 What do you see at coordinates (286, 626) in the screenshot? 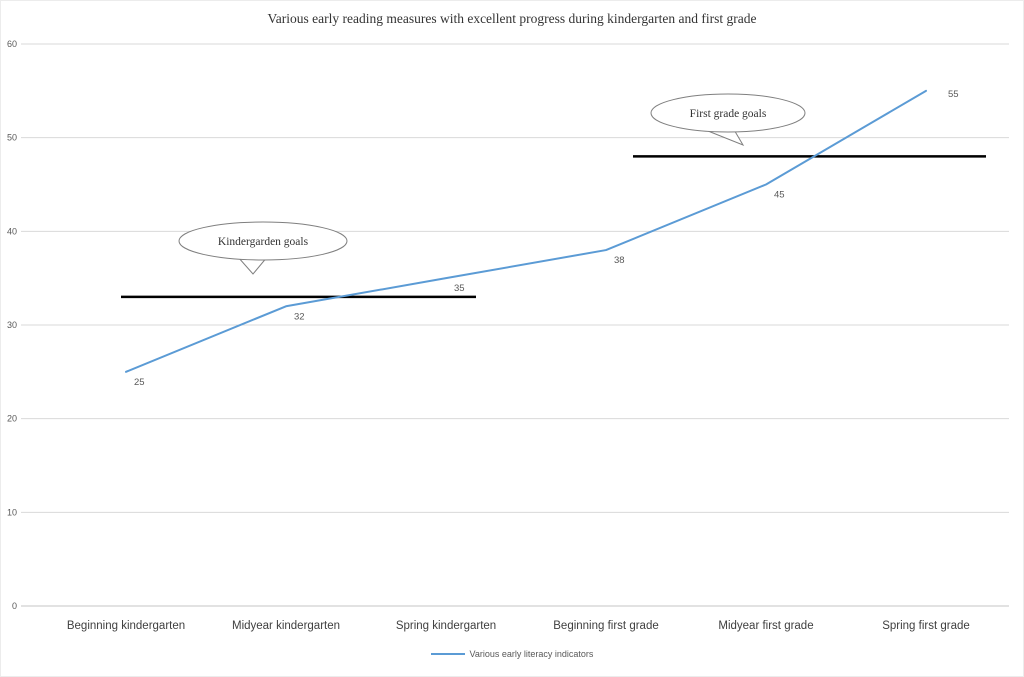
I see `x-axis-category-label: Midyear kindergarten` at bounding box center [286, 626].